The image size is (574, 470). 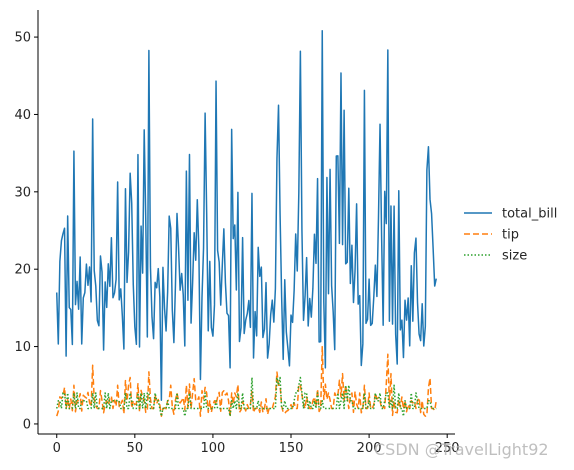 What do you see at coordinates (22, 38) in the screenshot?
I see `y-tick-label: 50` at bounding box center [22, 38].